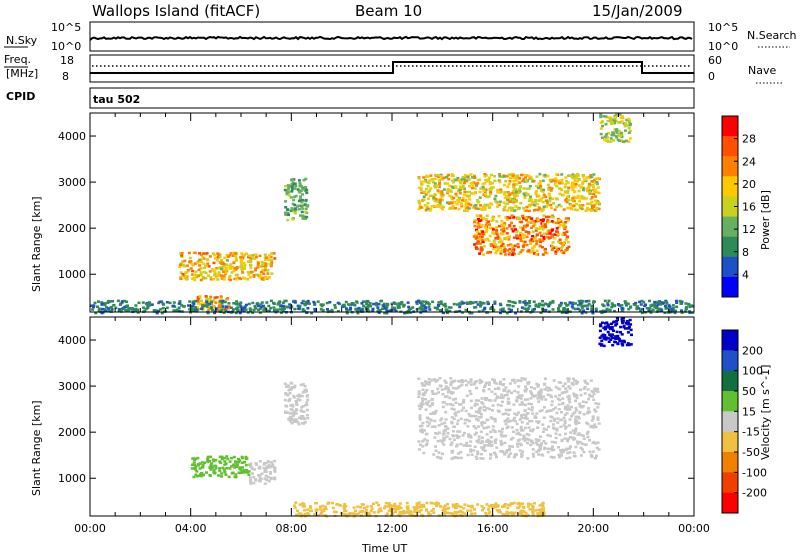  Describe the element at coordinates (751, 452) in the screenshot. I see `colorbar-tick-label: -50` at that location.